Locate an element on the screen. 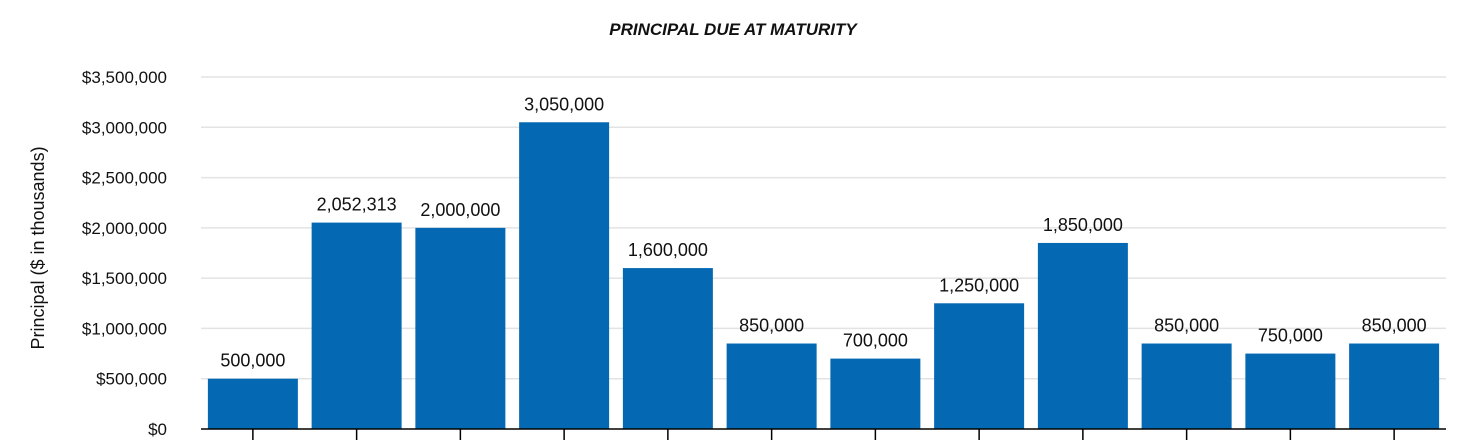 The width and height of the screenshot is (1466, 440). data-label: 2,052,313 is located at coordinates (357, 205).